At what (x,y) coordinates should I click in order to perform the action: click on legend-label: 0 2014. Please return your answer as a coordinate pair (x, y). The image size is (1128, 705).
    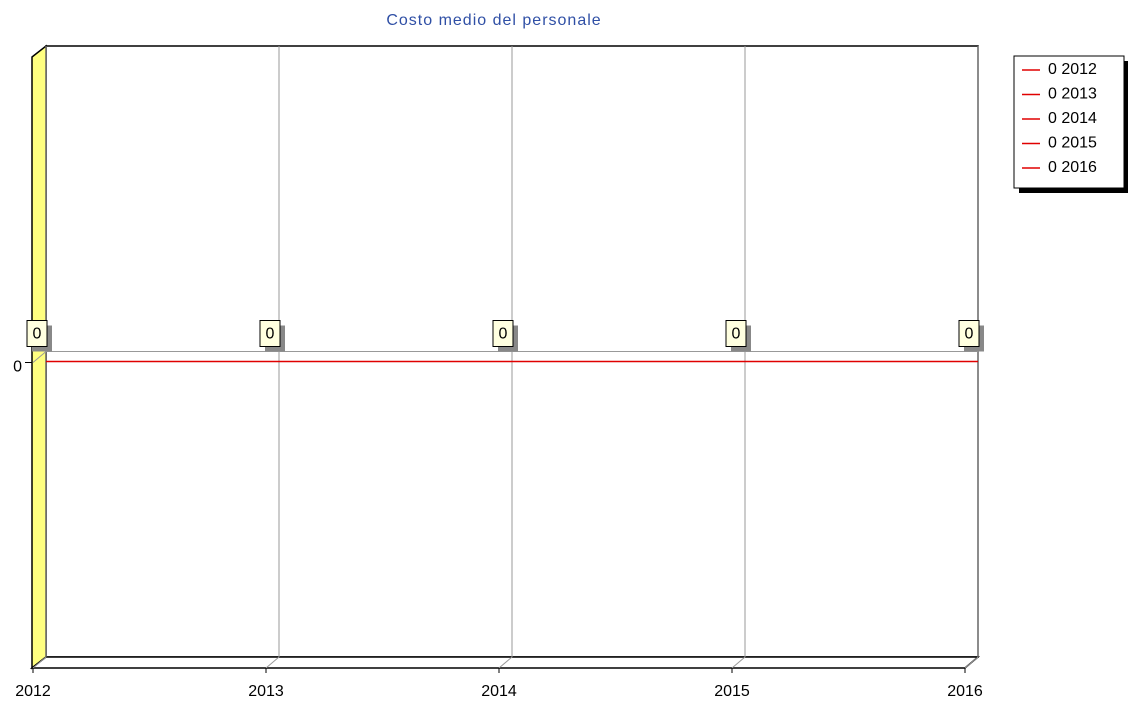
    Looking at the image, I should click on (1072, 118).